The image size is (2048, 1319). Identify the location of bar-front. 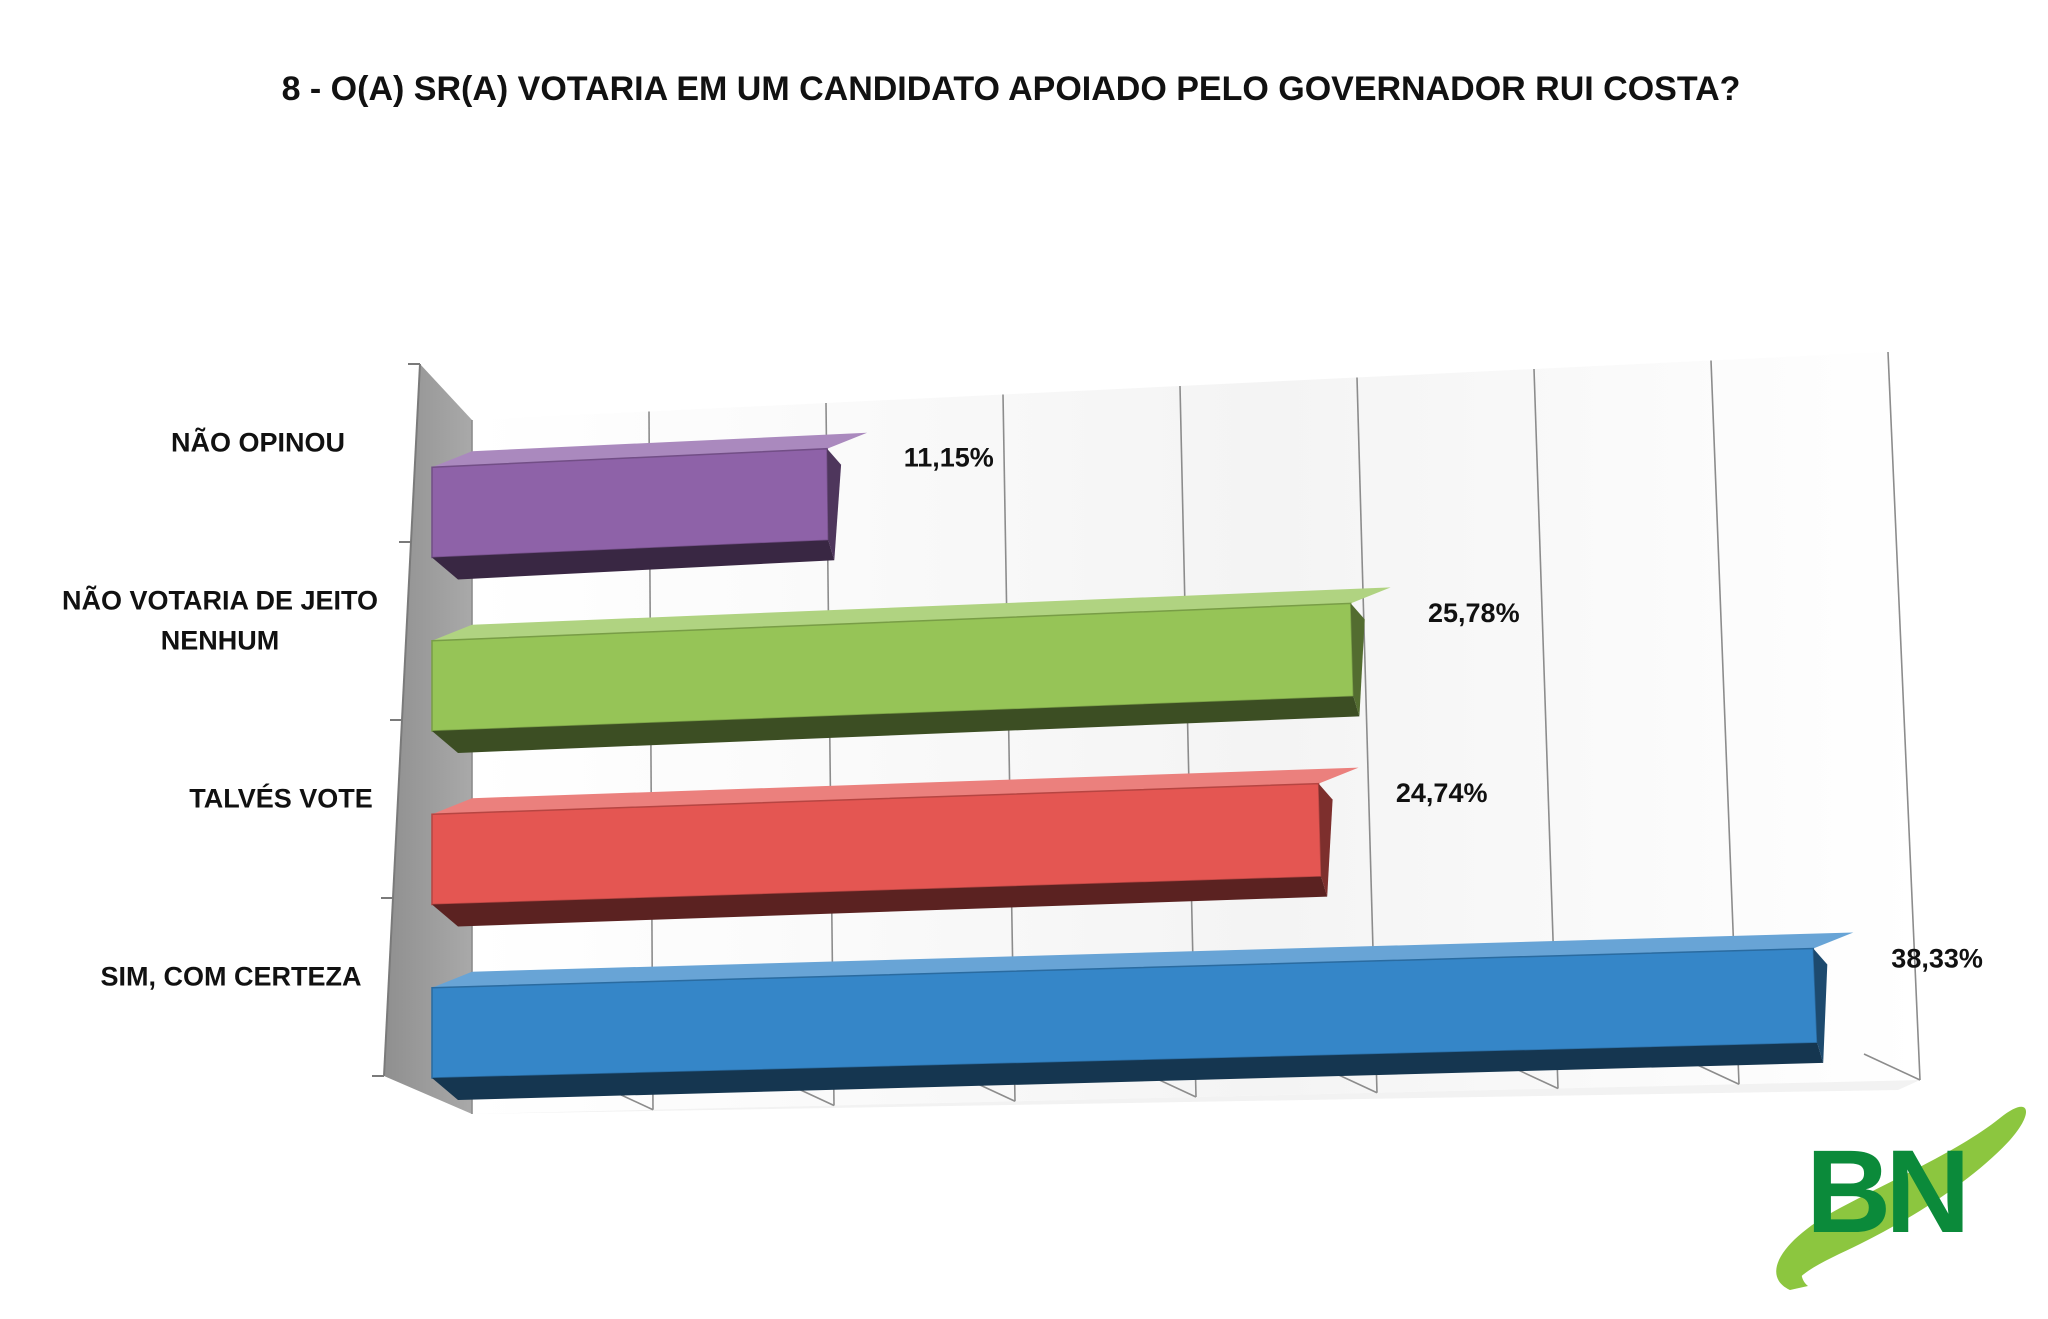
(630, 503).